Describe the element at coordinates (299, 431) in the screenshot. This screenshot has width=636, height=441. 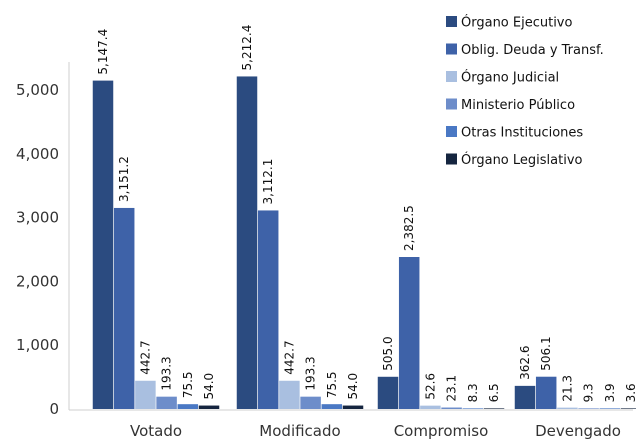
I see `x-category-label: Modificado` at that location.